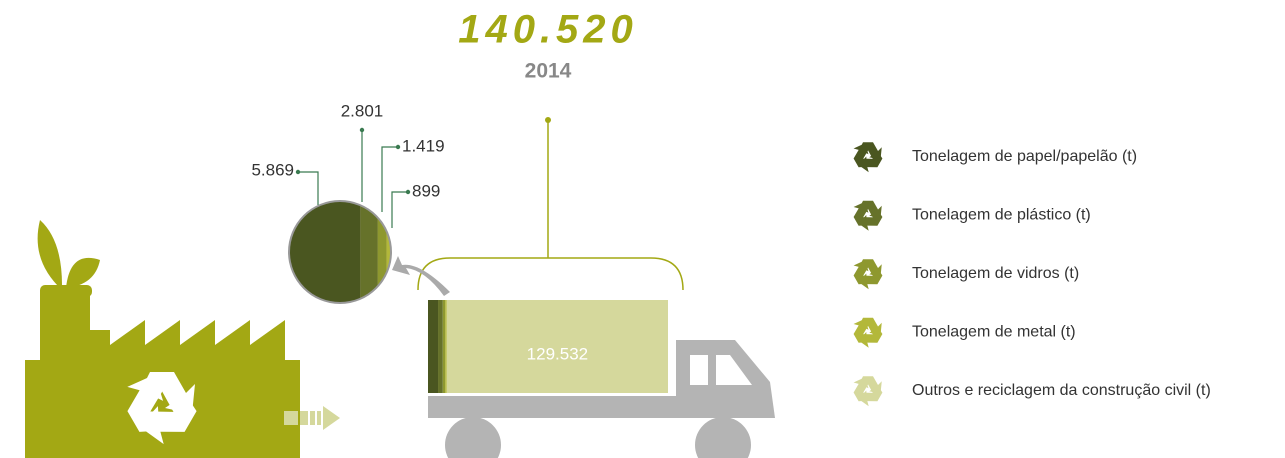 The height and width of the screenshot is (458, 1285). Describe the element at coordinates (548, 120) in the screenshot. I see `connector-dot` at that location.